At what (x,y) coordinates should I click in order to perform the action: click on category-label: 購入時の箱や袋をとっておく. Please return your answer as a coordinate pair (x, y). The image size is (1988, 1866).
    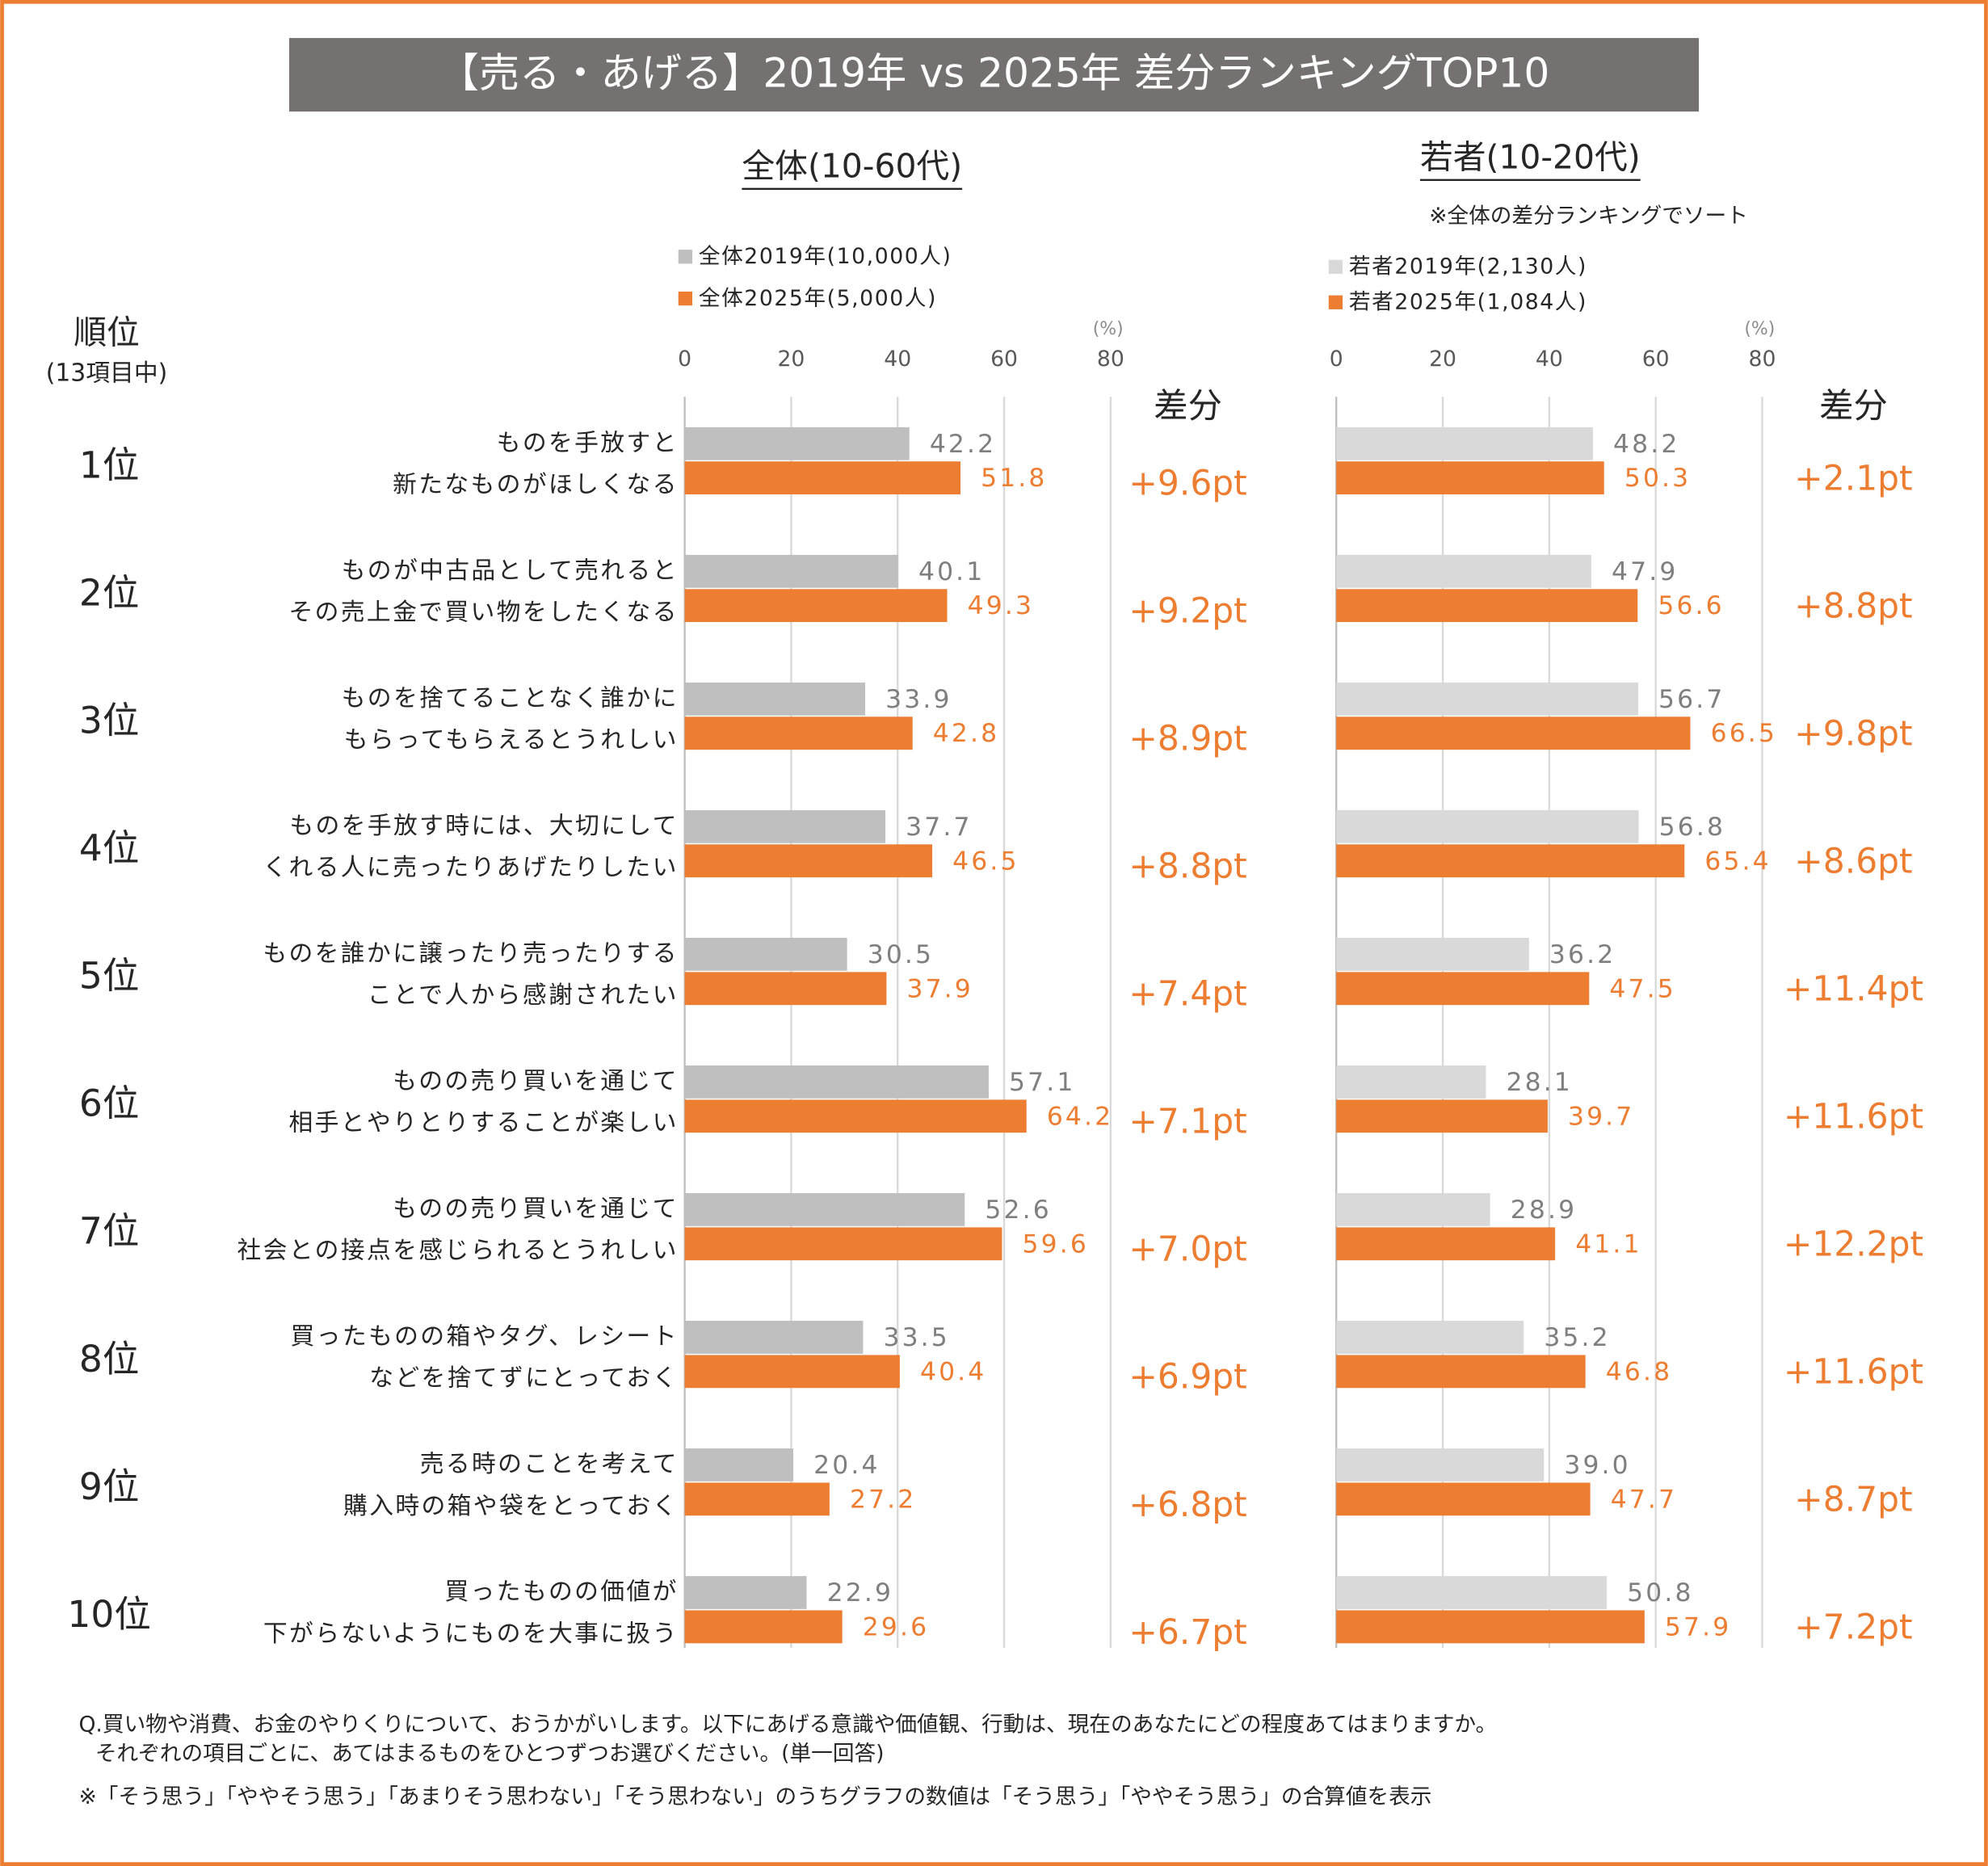
    Looking at the image, I should click on (511, 1506).